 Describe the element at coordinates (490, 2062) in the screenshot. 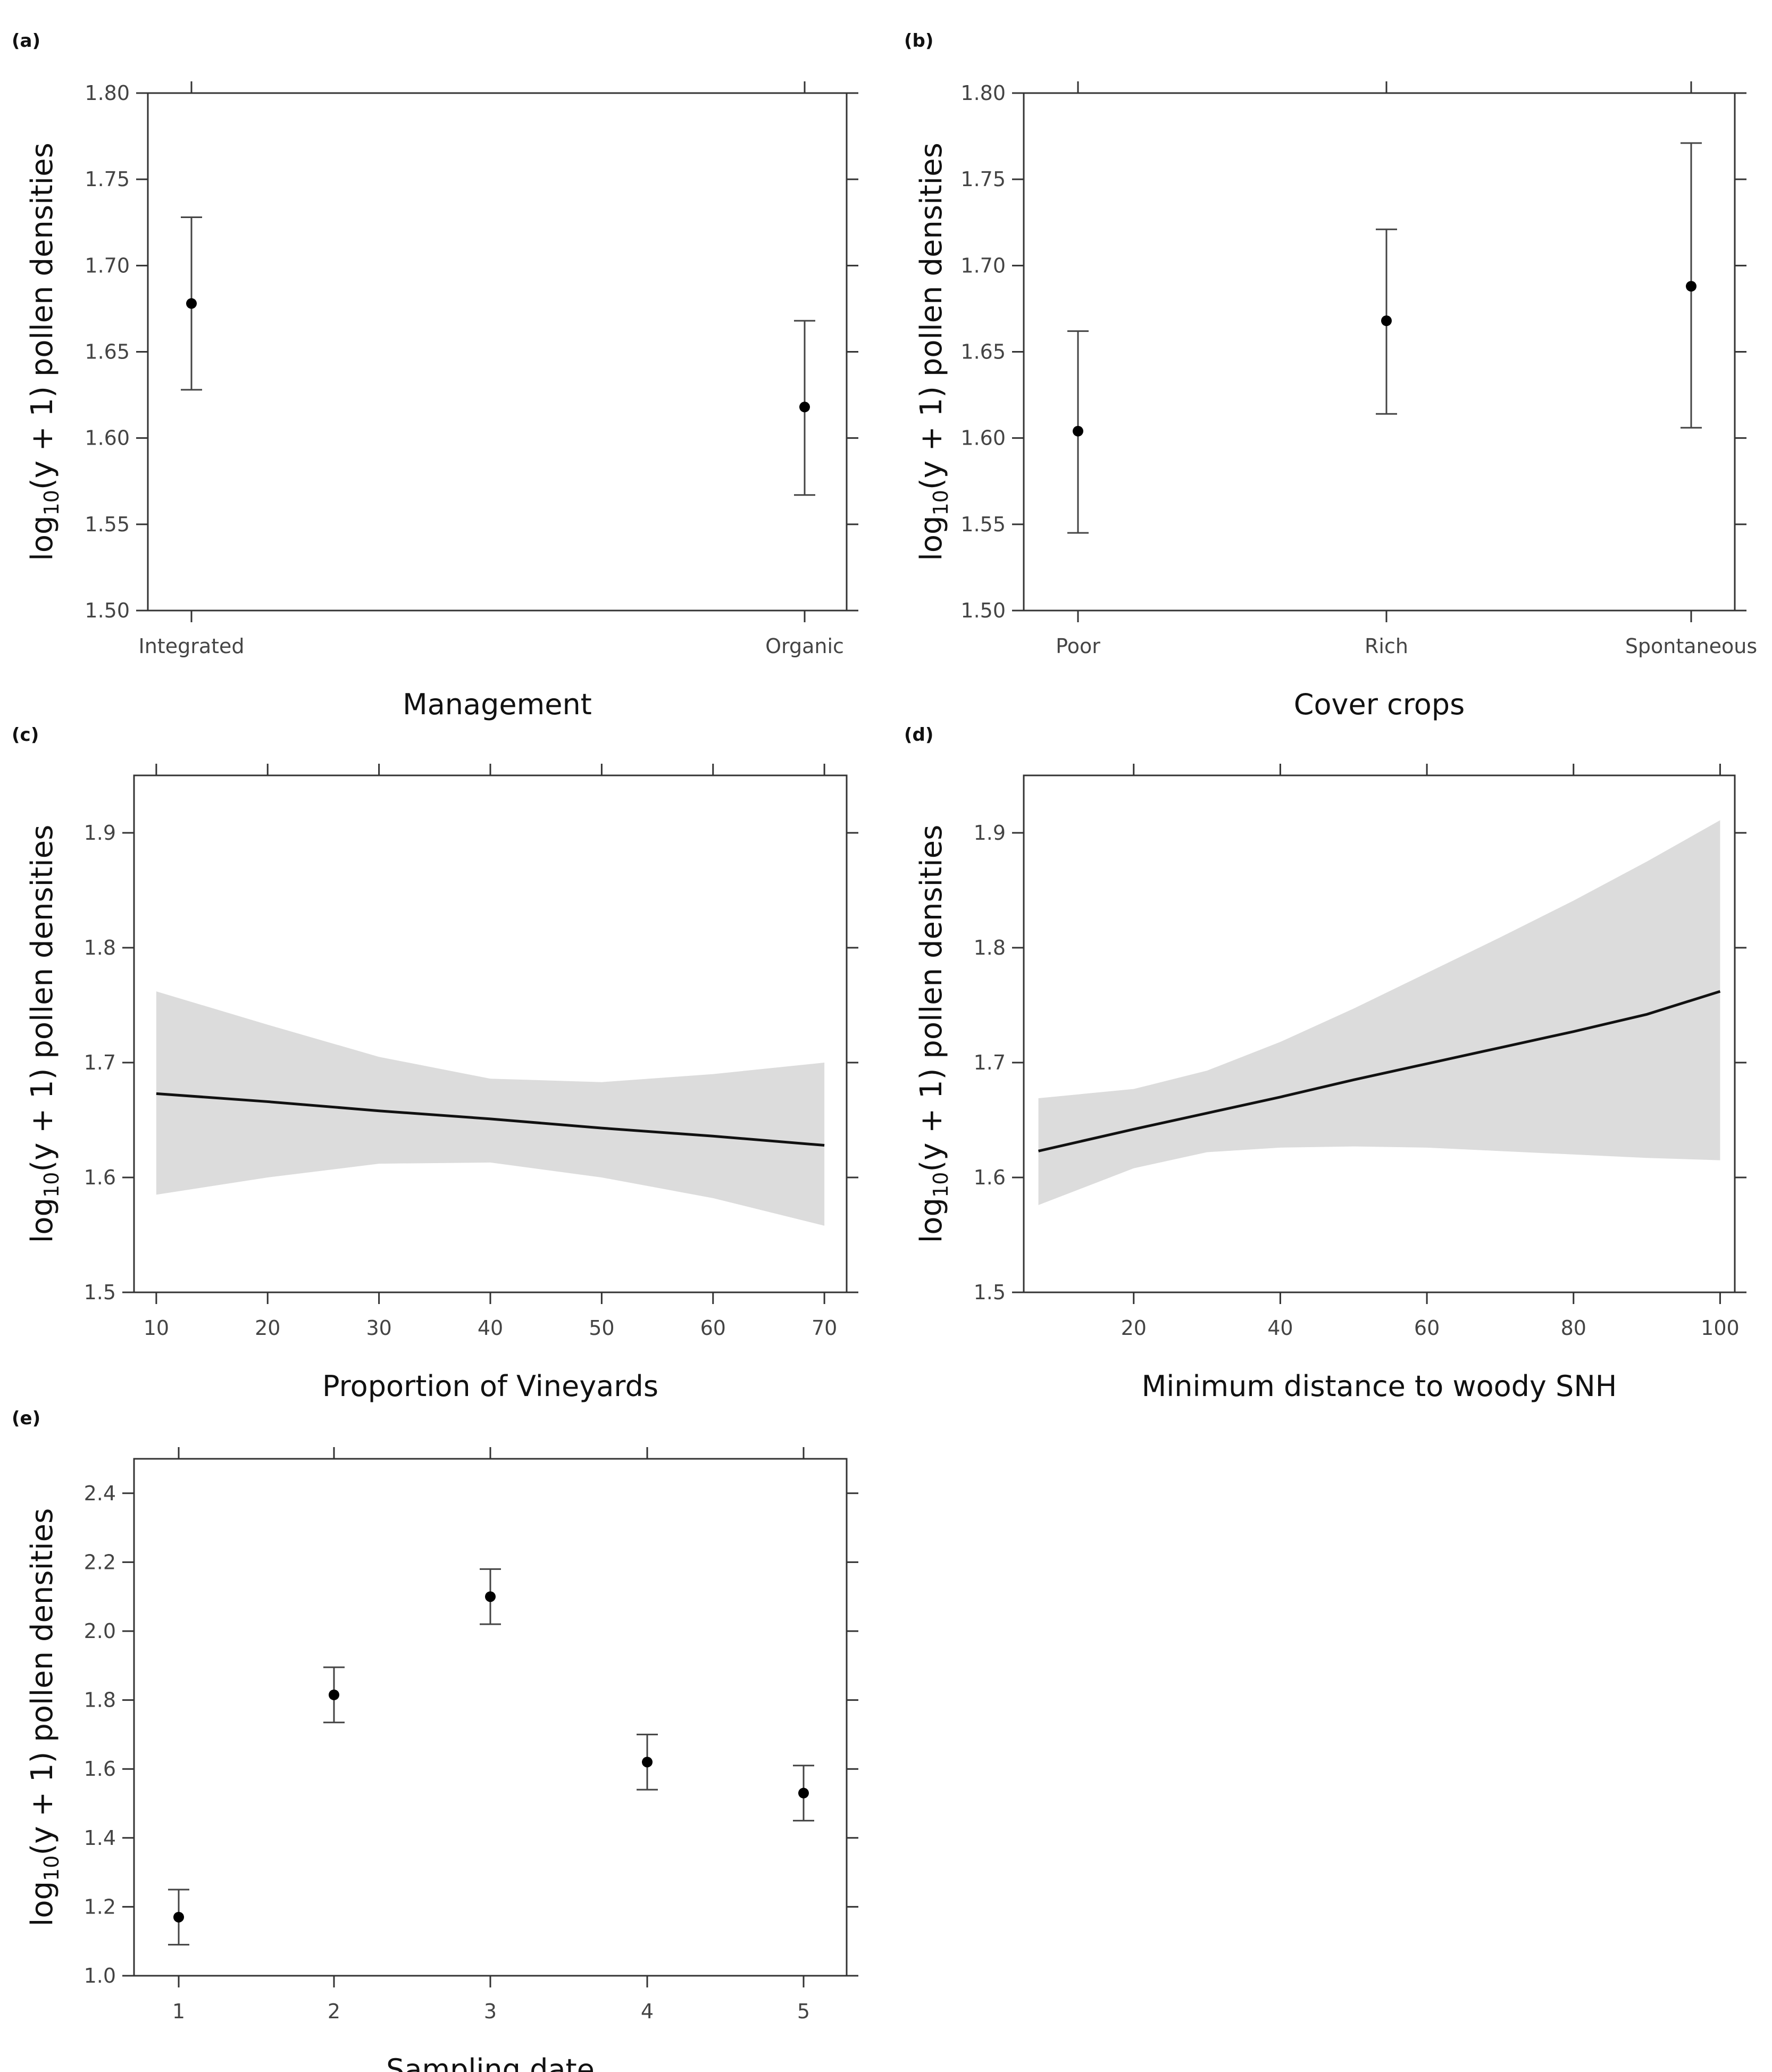

I see `x-axis-title: Sampling date` at that location.